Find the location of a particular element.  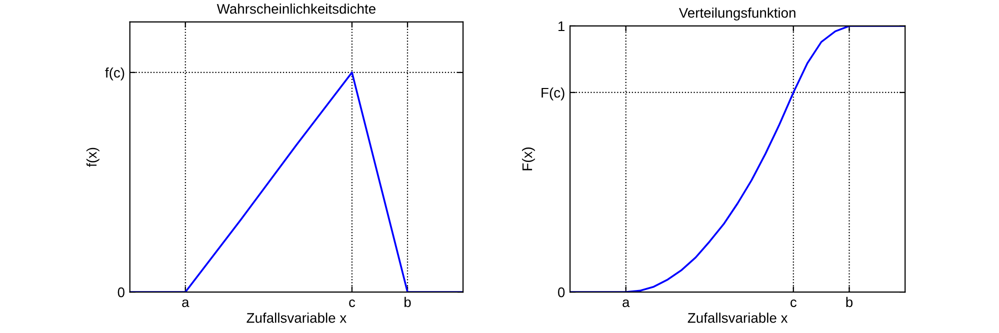

y-axis-title: f(x) is located at coordinates (93, 157).